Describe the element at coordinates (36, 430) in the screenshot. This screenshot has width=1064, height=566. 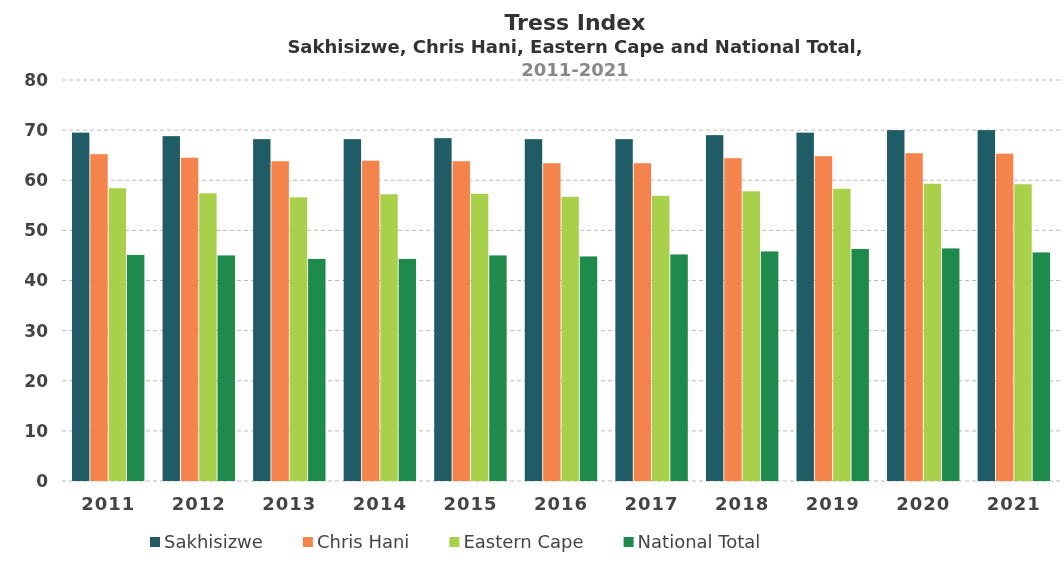
I see `y-tick-label: 10` at that location.